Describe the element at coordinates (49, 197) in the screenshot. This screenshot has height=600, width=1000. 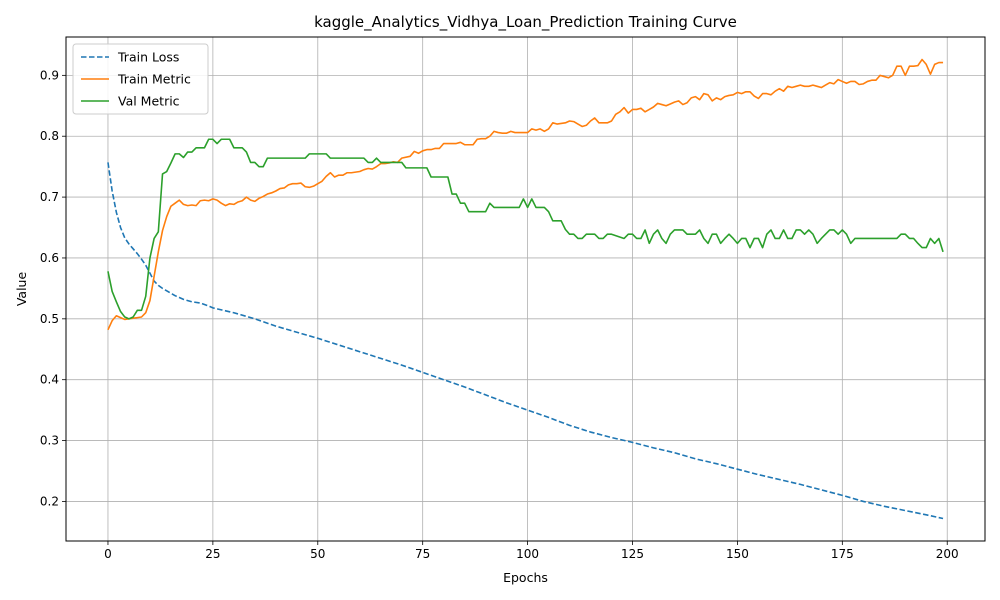
I see `y-tick-label: 0.7` at that location.